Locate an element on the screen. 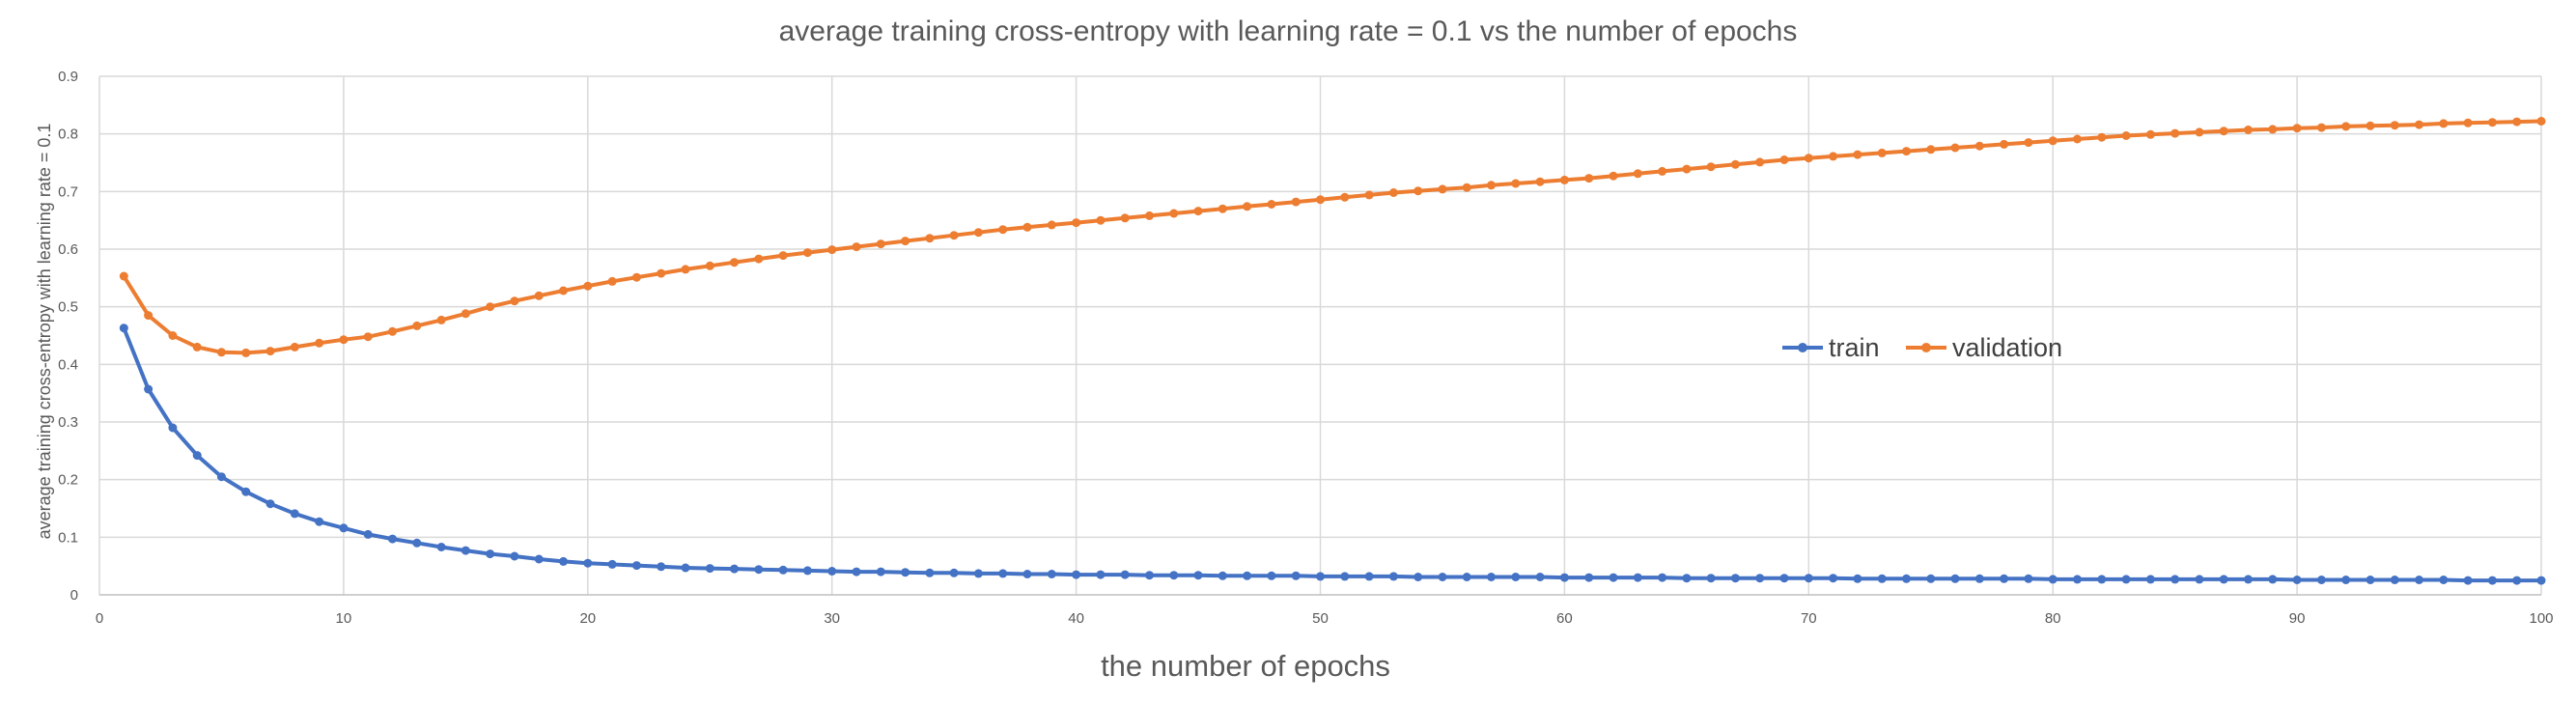  legend-item-validation: validation is located at coordinates (1984, 347).